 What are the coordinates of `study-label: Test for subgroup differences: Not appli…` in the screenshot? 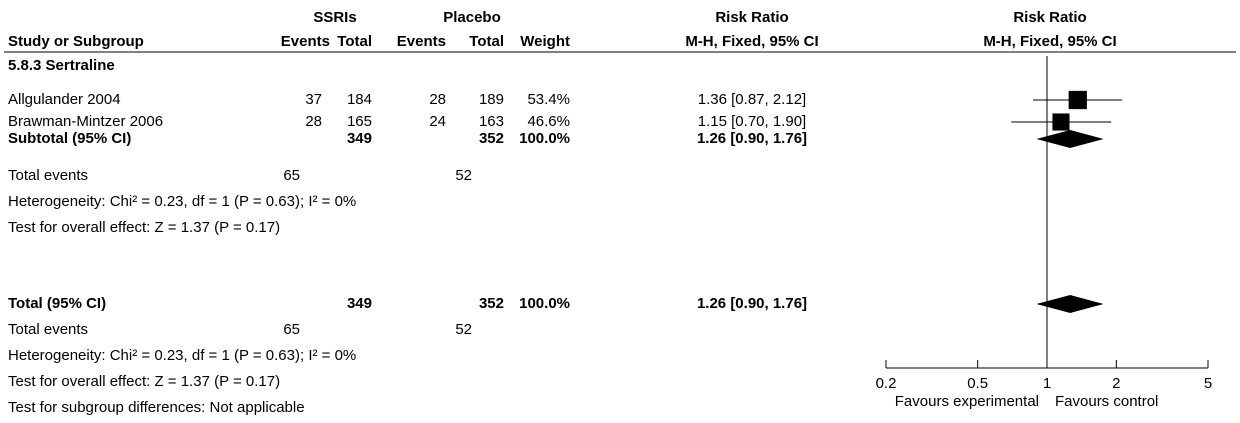 It's located at (156, 407).